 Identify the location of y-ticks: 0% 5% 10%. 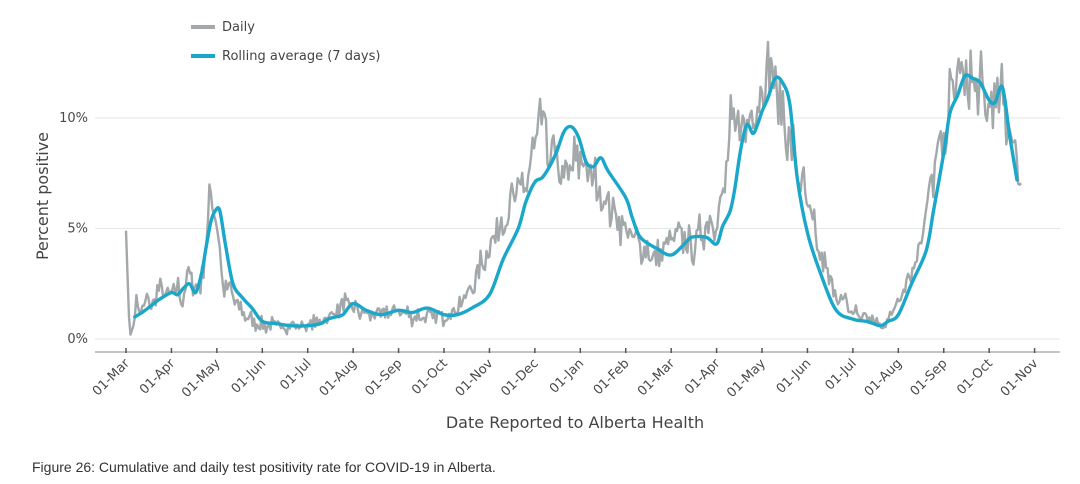
(73, 229).